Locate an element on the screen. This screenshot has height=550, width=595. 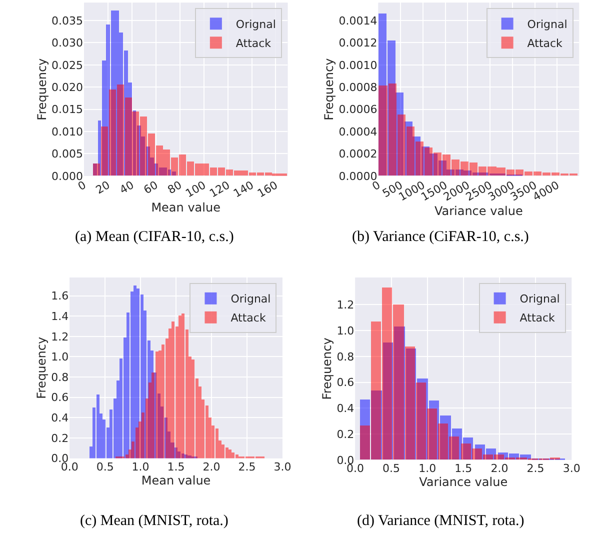
x-tick-label: 100 is located at coordinates (195, 189).